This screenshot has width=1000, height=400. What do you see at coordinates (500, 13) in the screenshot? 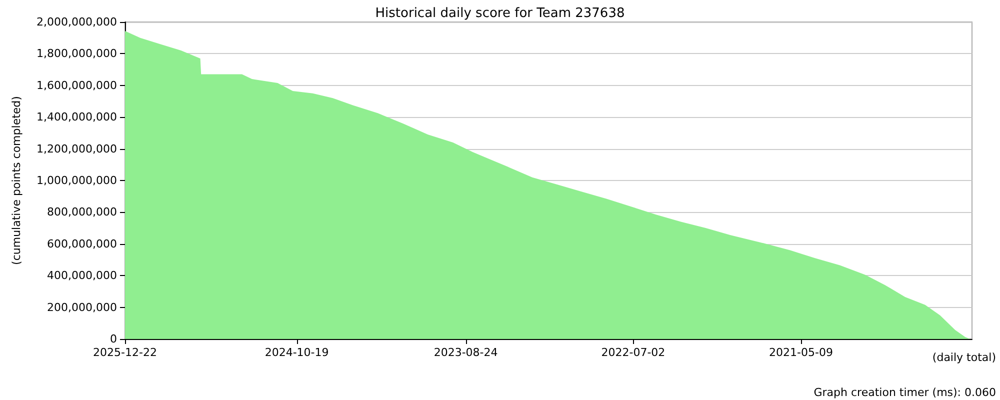
I see `chart-title: Historical daily score for Team 237638` at bounding box center [500, 13].